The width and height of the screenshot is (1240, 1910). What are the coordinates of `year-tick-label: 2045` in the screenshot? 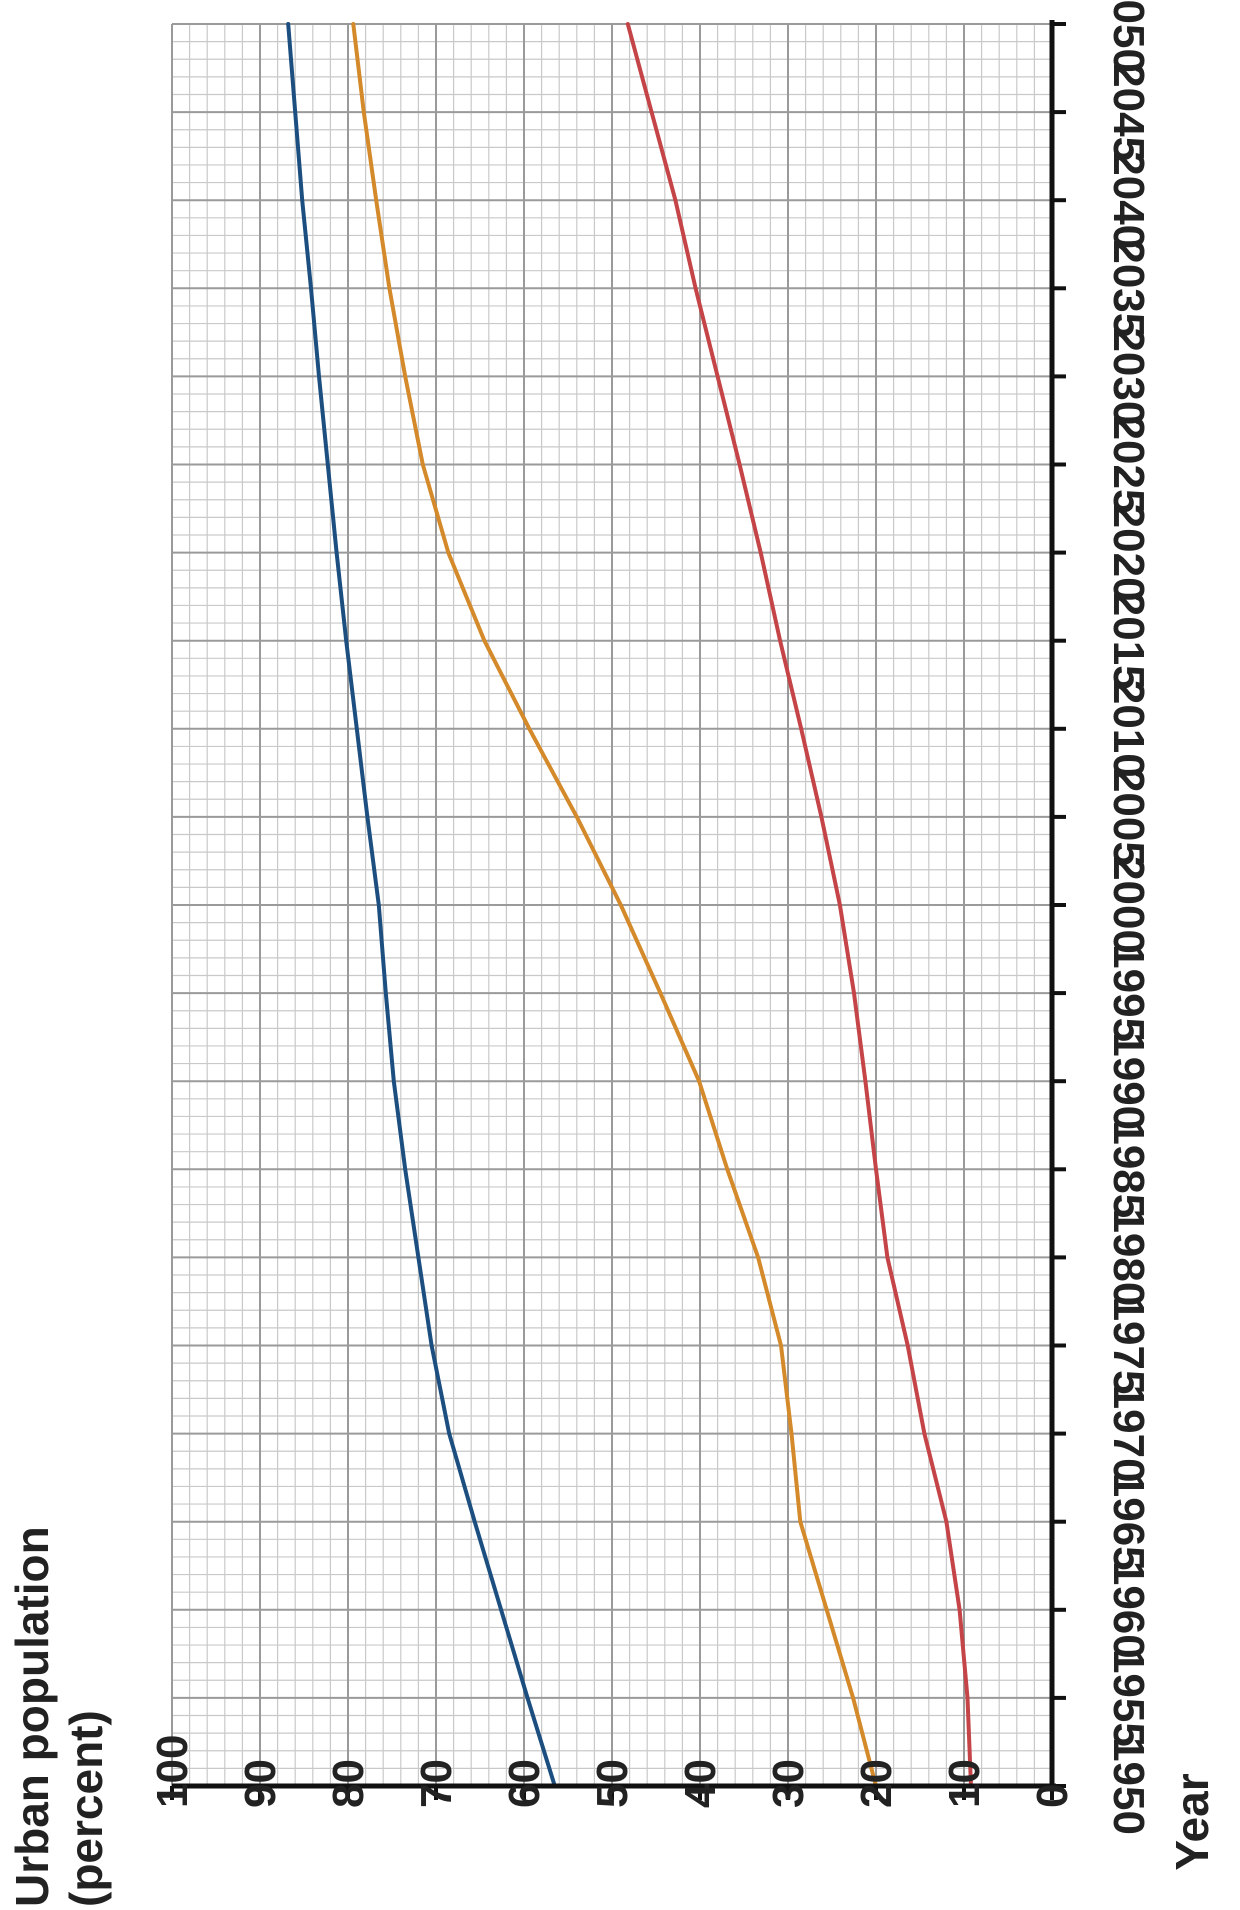 It's located at (1128, 112).